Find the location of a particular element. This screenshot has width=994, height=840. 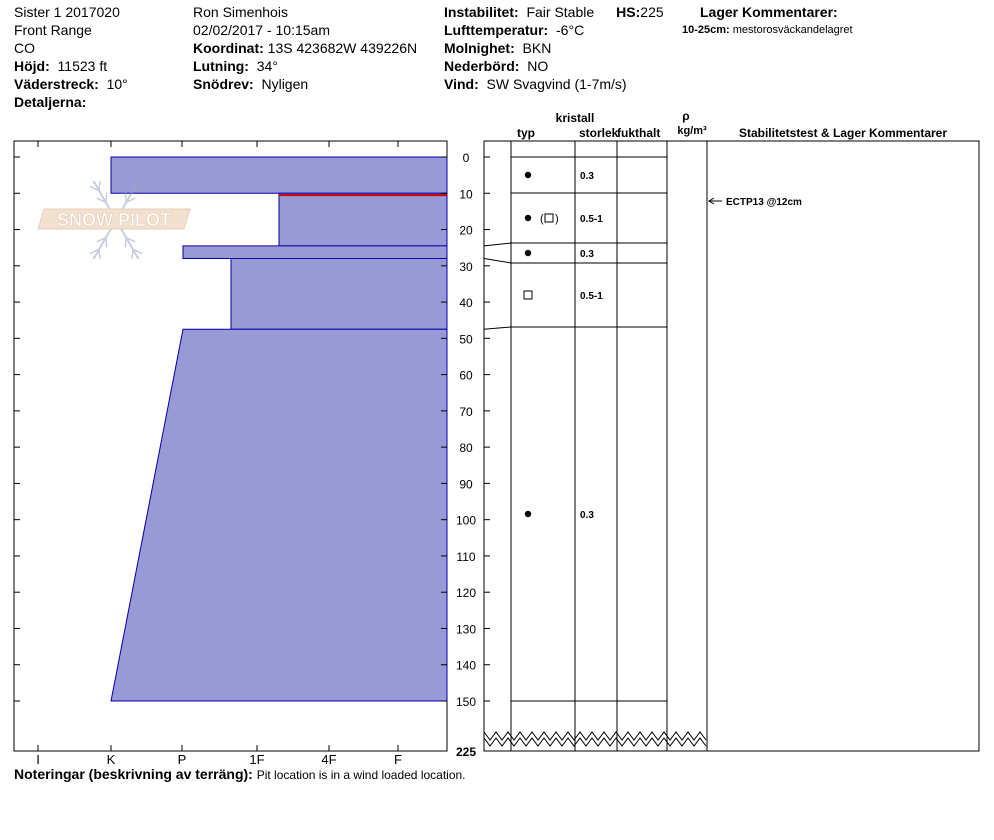

arrow-head-icon is located at coordinates (711, 201).